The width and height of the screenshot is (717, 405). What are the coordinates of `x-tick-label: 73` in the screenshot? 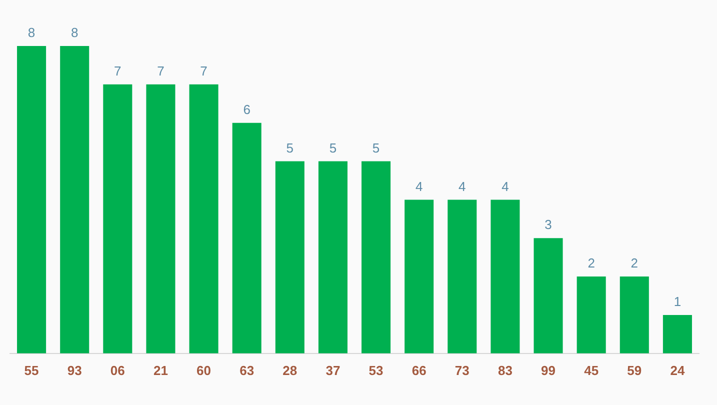 It's located at (462, 370).